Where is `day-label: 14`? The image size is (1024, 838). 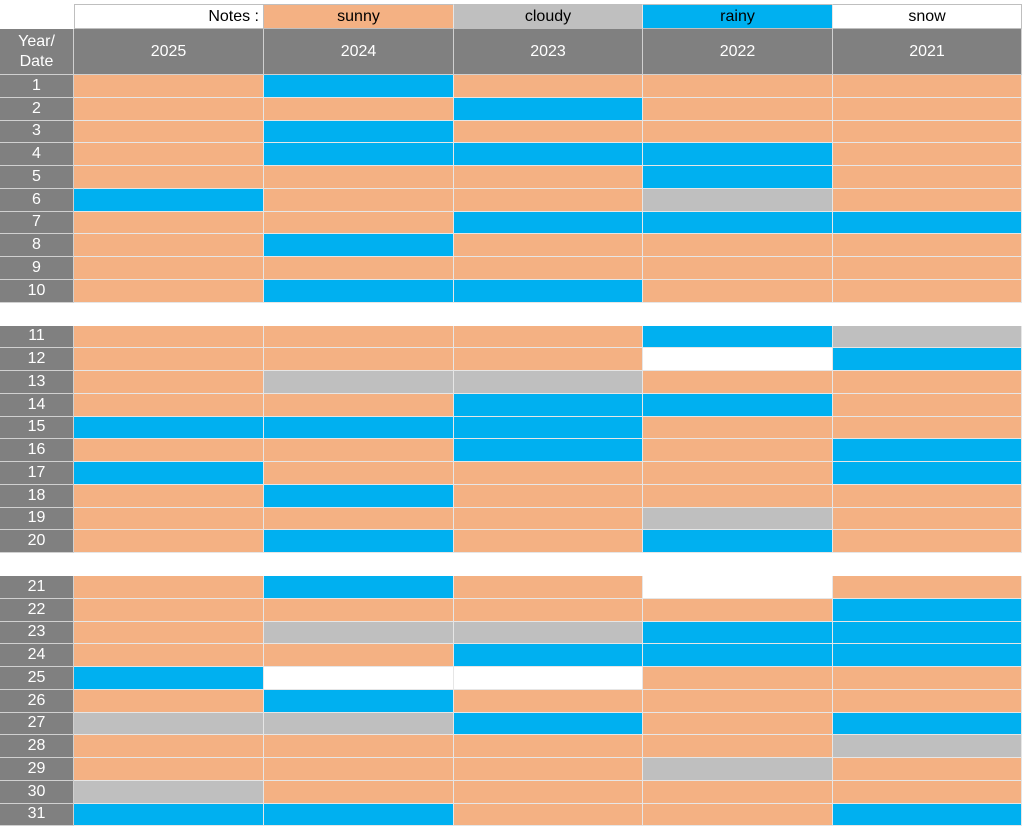 day-label: 14 is located at coordinates (37, 405).